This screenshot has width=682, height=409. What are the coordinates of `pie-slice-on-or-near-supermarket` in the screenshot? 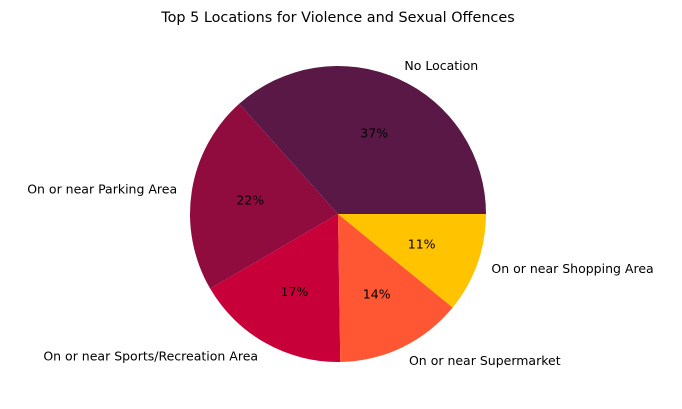 It's located at (395, 288).